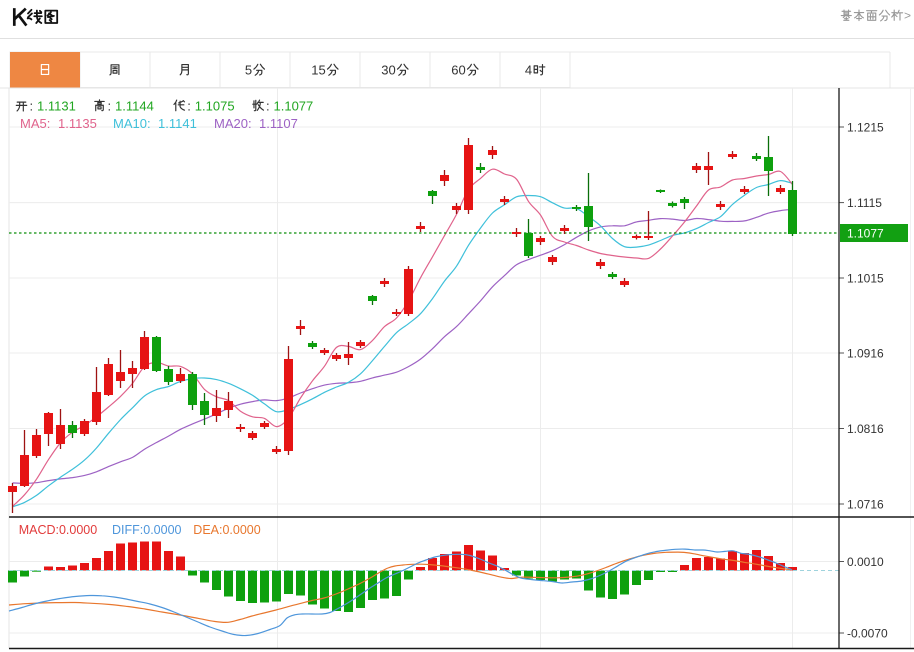 The width and height of the screenshot is (914, 652). What do you see at coordinates (77, 123) in the screenshot?
I see `svg-text: 1.1135` at bounding box center [77, 123].